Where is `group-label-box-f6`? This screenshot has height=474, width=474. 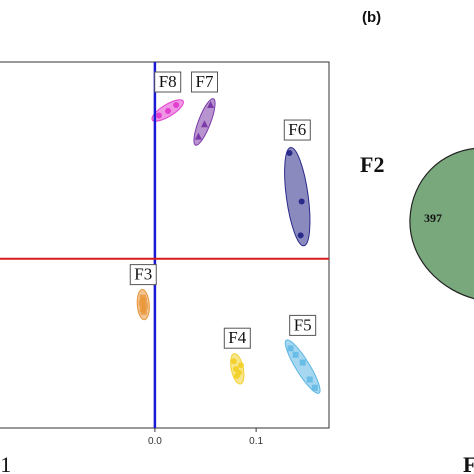 group-label-box-f6 is located at coordinates (297, 130).